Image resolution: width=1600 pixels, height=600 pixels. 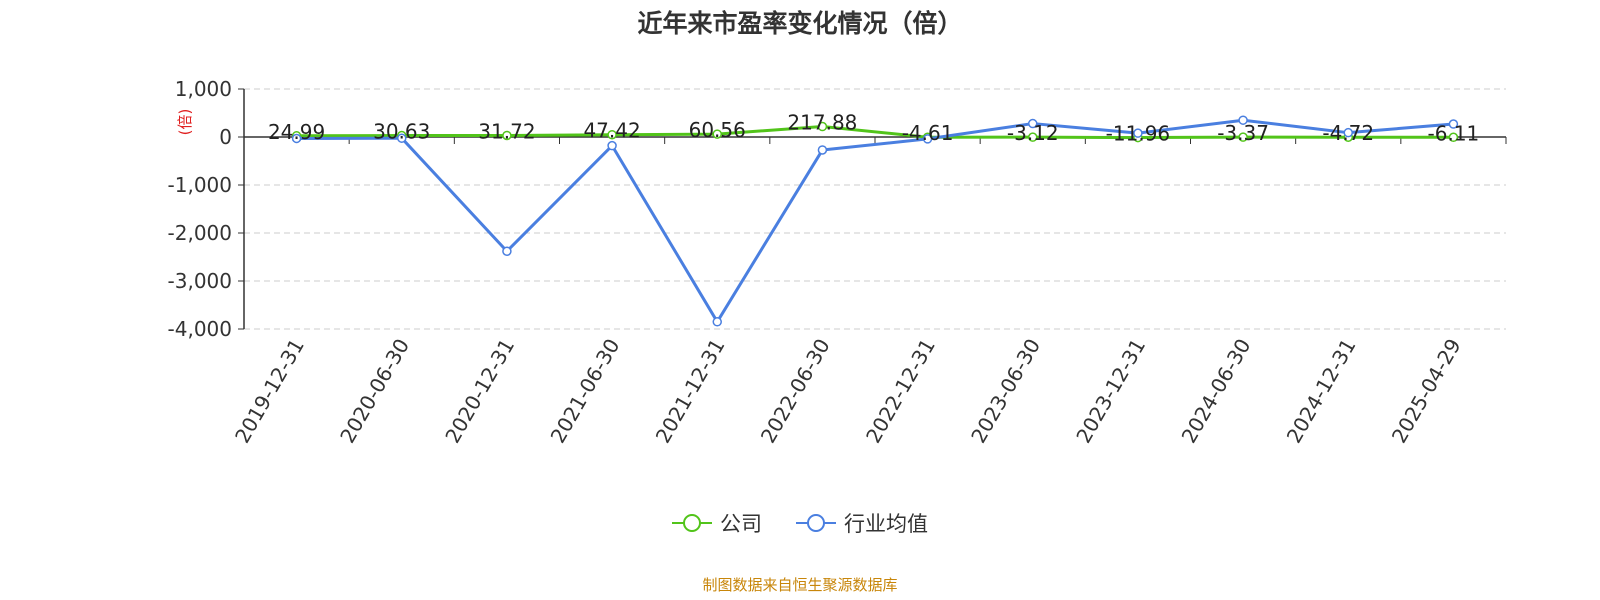 I want to click on x-tick-label: 2021-12-31, so click(x=690, y=391).